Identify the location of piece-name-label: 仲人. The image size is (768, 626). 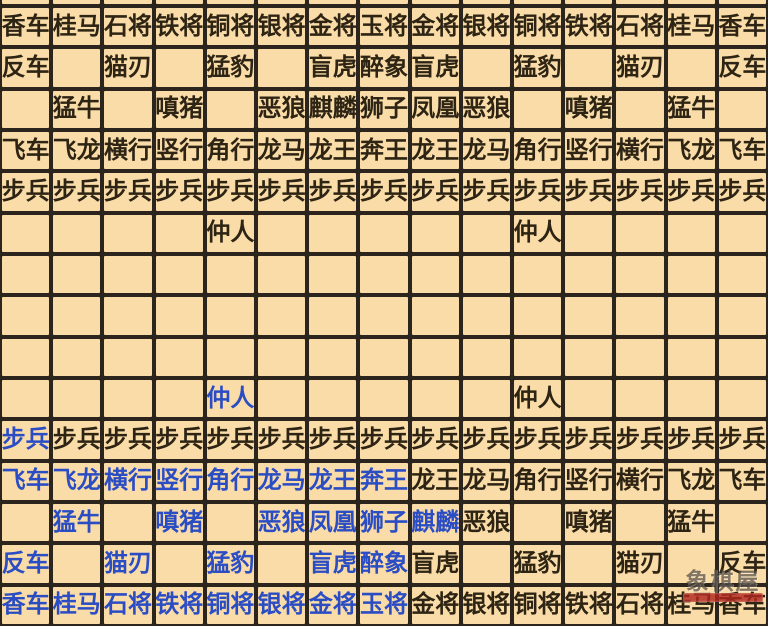
(537, 233).